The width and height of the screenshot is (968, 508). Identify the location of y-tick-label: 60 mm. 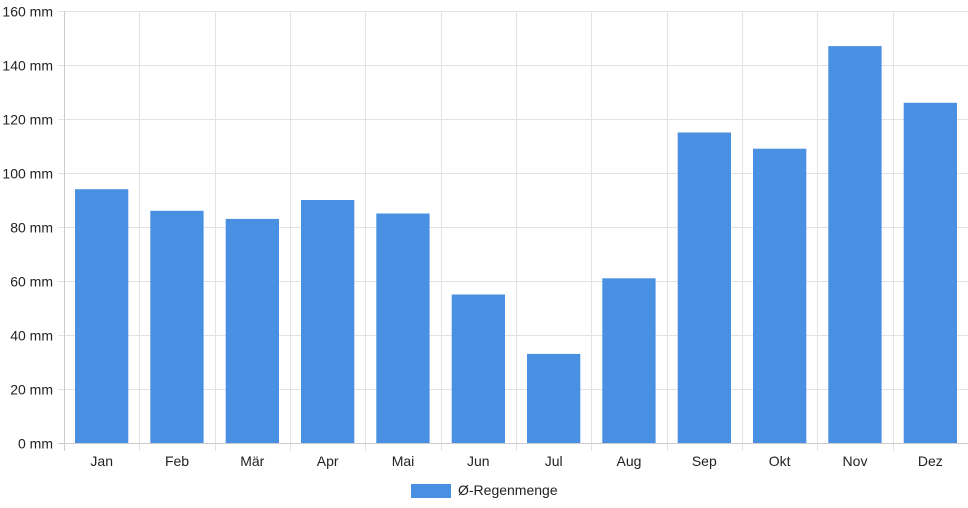
(31, 282).